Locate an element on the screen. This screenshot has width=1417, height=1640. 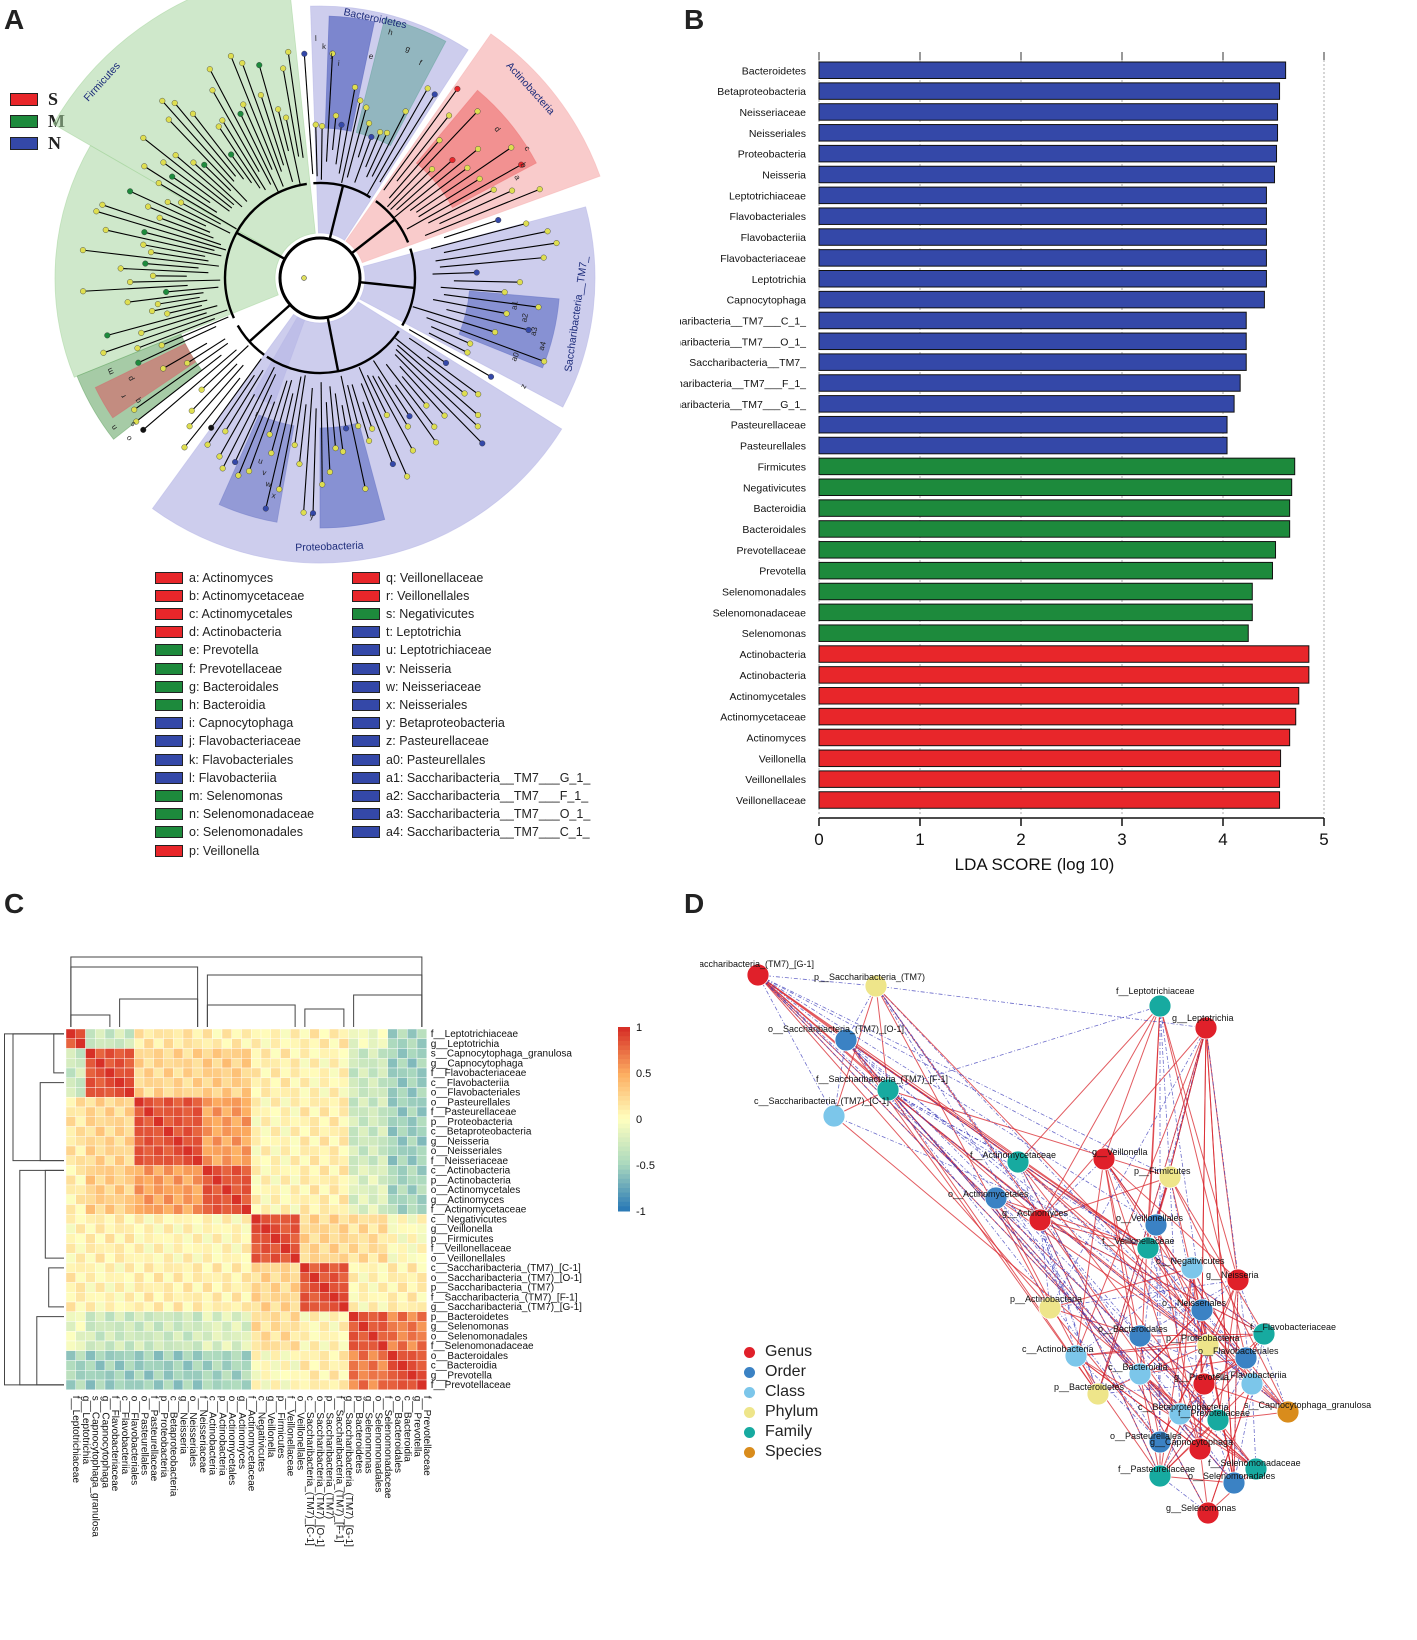
network-node-label: g__Veillonella is located at coordinates (1120, 1152).